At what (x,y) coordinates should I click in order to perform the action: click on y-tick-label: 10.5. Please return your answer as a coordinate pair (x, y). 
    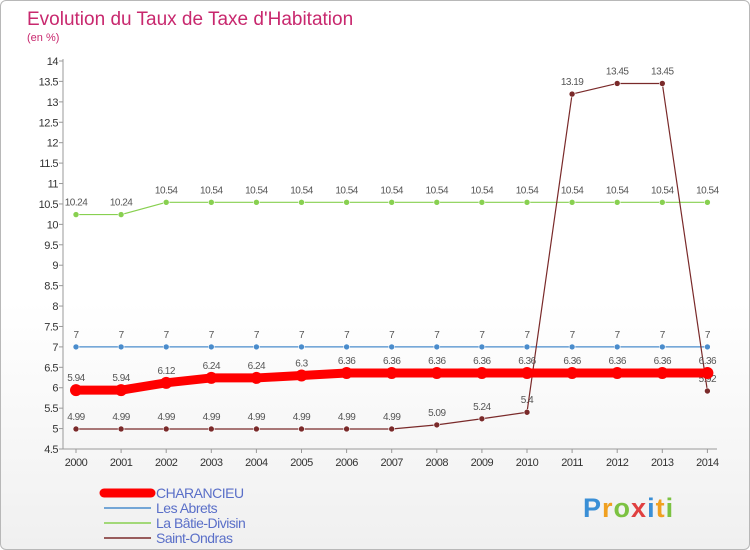
    Looking at the image, I should click on (49, 205).